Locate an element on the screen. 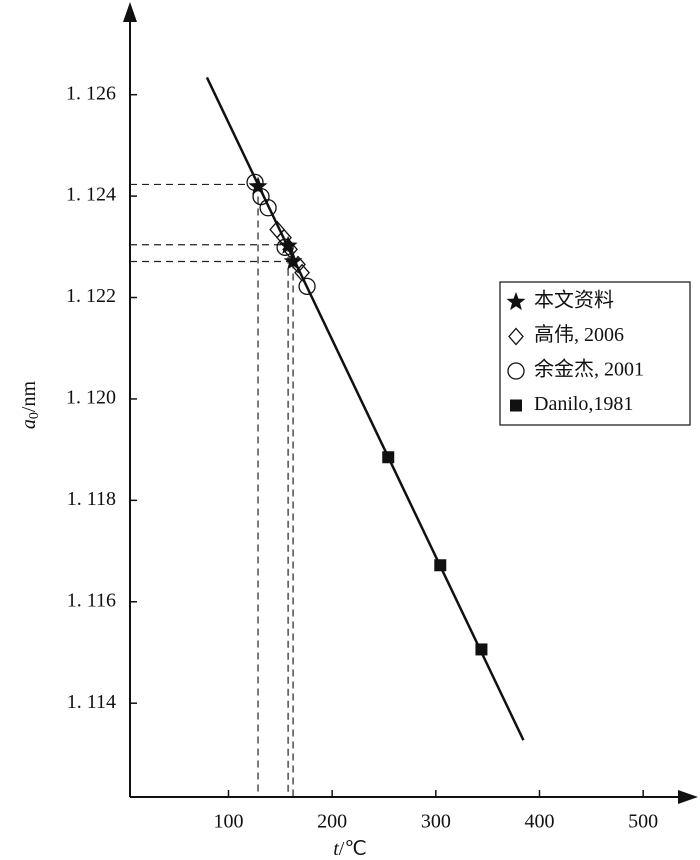 The image size is (700, 860). x-tick-label: 400 is located at coordinates (539, 822).